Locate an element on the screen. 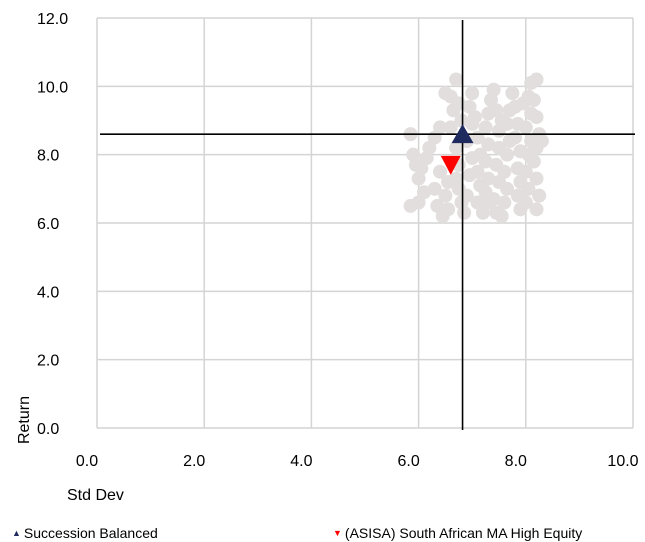  x-axis-title: Std Dev is located at coordinates (95, 495).